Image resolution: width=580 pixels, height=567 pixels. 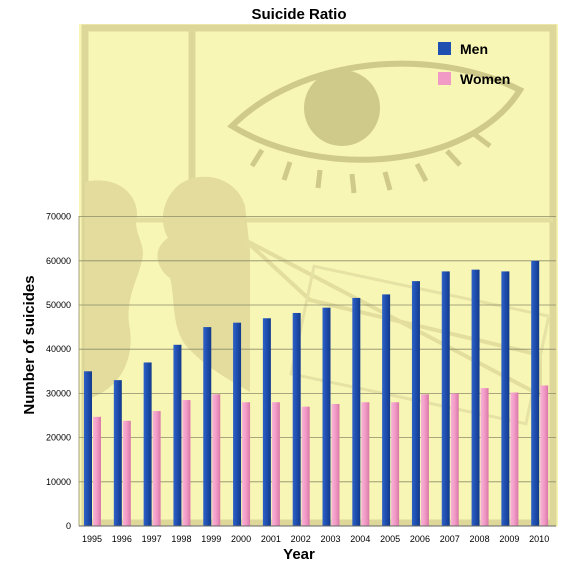 What do you see at coordinates (454, 459) in the screenshot?
I see `bar-women-2007` at bounding box center [454, 459].